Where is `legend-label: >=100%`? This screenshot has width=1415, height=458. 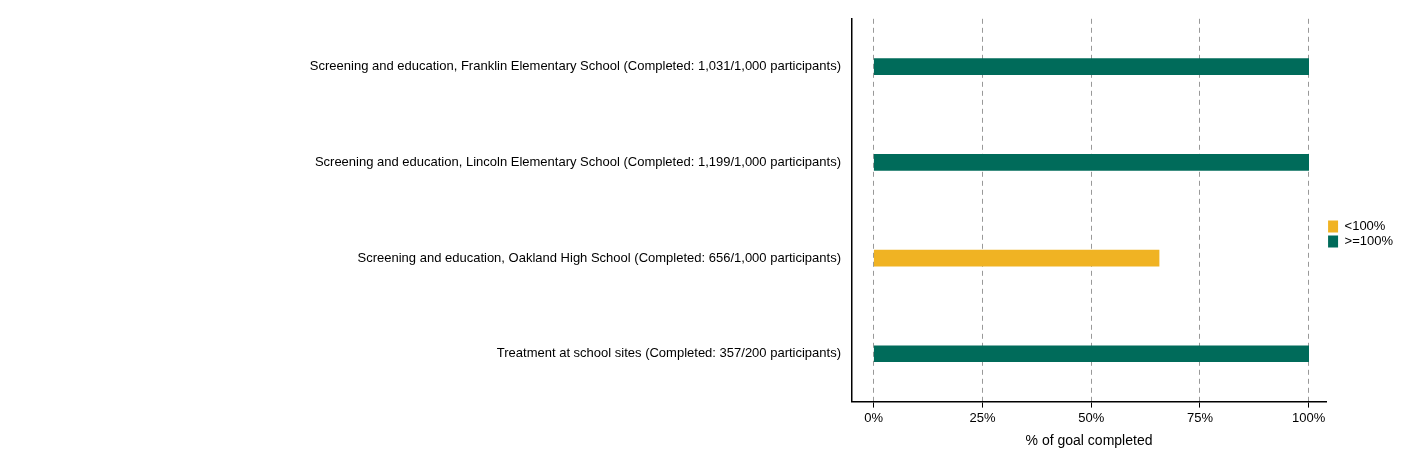 legend-label: >=100% is located at coordinates (1369, 241).